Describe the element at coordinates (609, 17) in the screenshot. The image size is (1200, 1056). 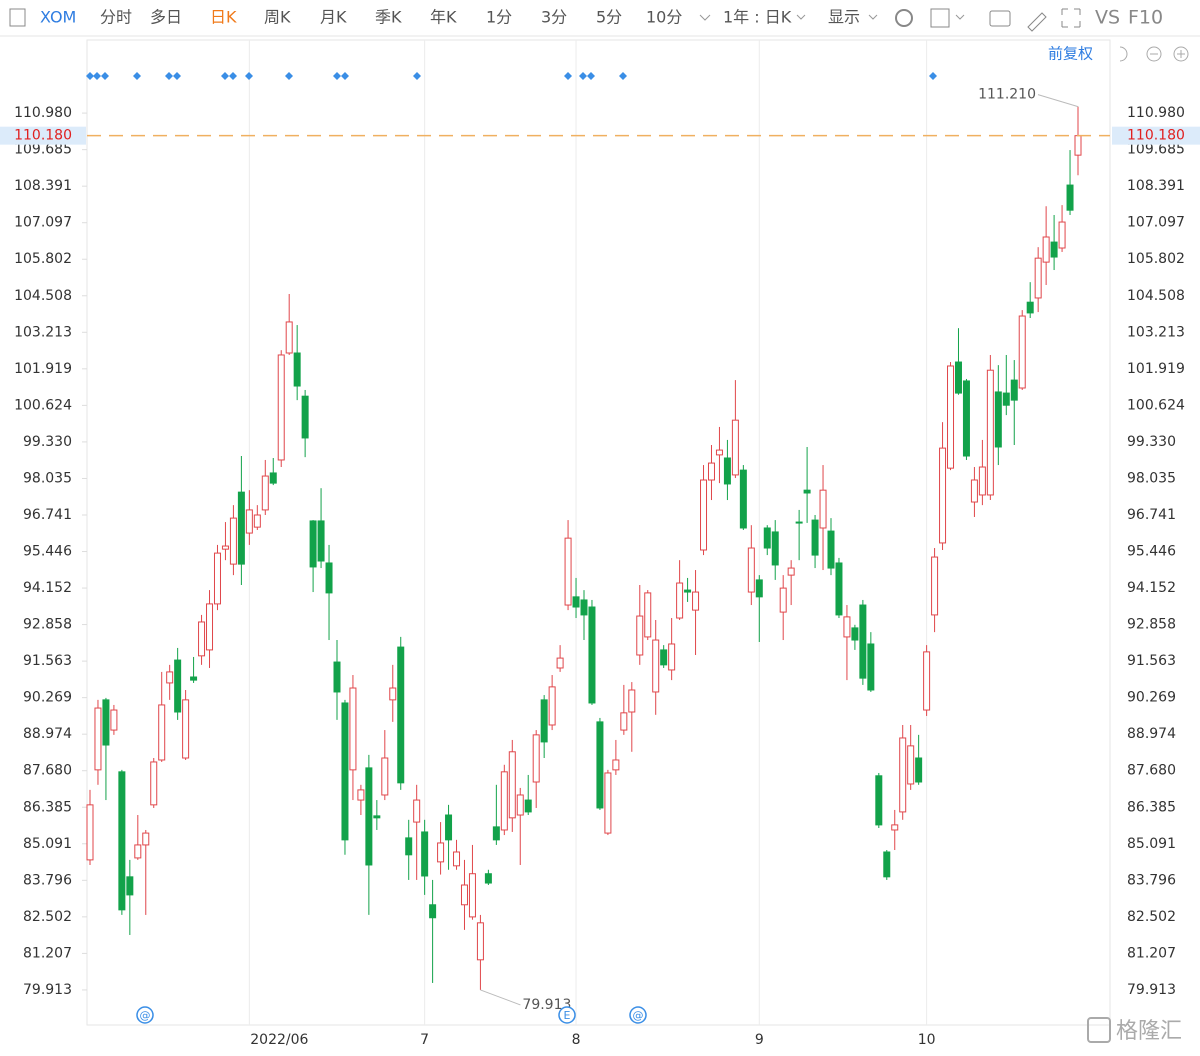
I see `period-tab: 5分` at that location.